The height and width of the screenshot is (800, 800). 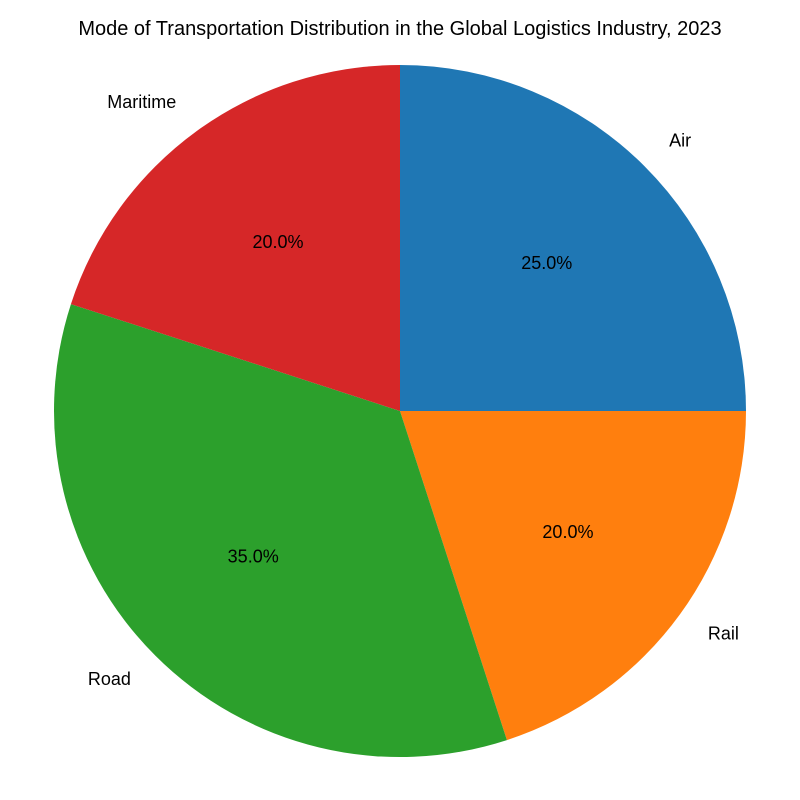 What do you see at coordinates (277, 242) in the screenshot?
I see `slice-percent-maritime: 20.0%` at bounding box center [277, 242].